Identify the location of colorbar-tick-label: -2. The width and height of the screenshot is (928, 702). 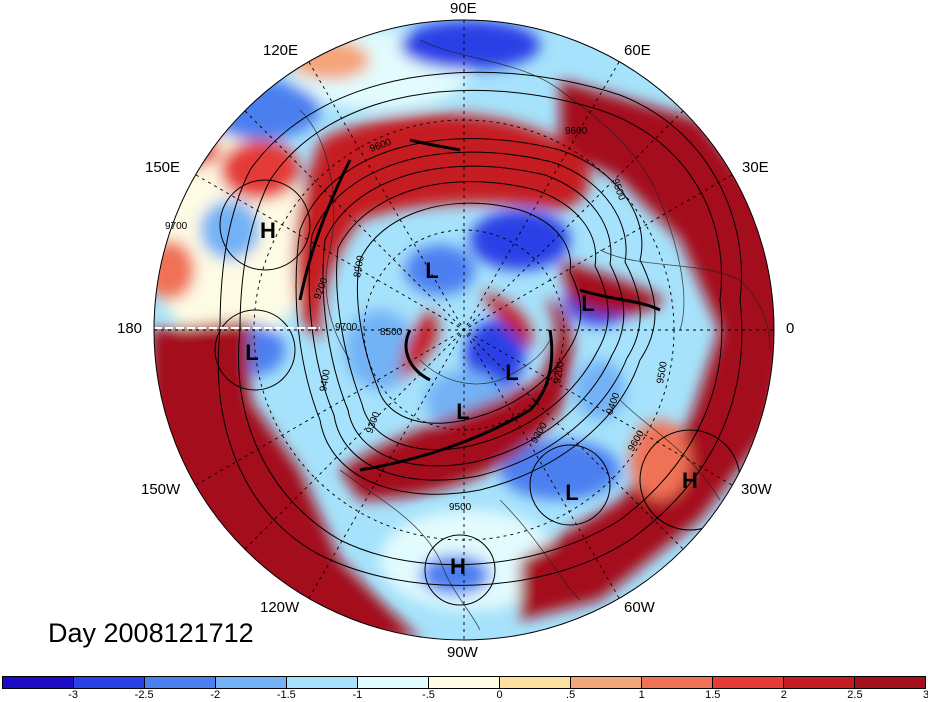
(215, 695).